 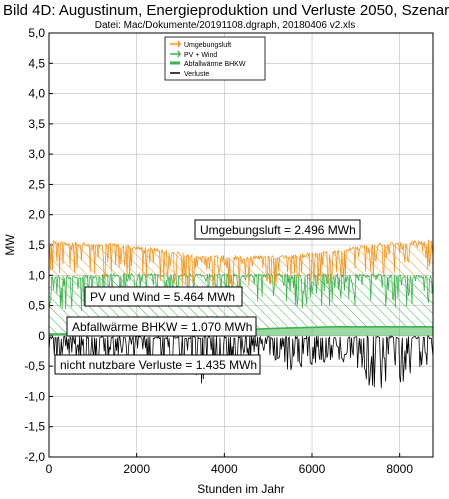 I want to click on legend-item-umgebungsluft: Umgebungsluft, so click(x=200, y=44).